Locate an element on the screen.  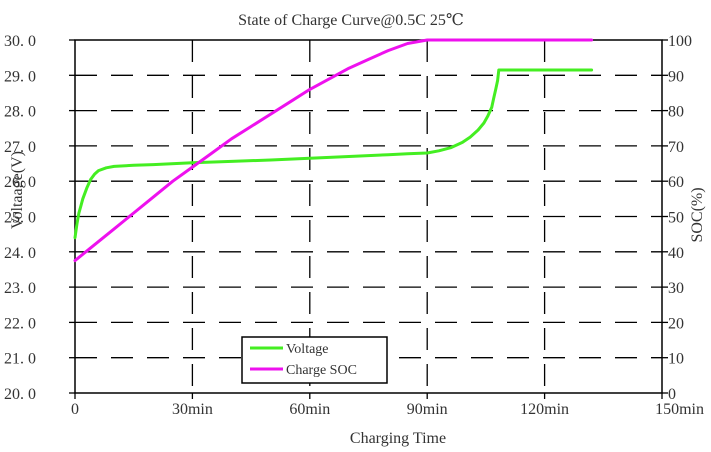
y2-tick-label-8: 80 is located at coordinates (676, 112).